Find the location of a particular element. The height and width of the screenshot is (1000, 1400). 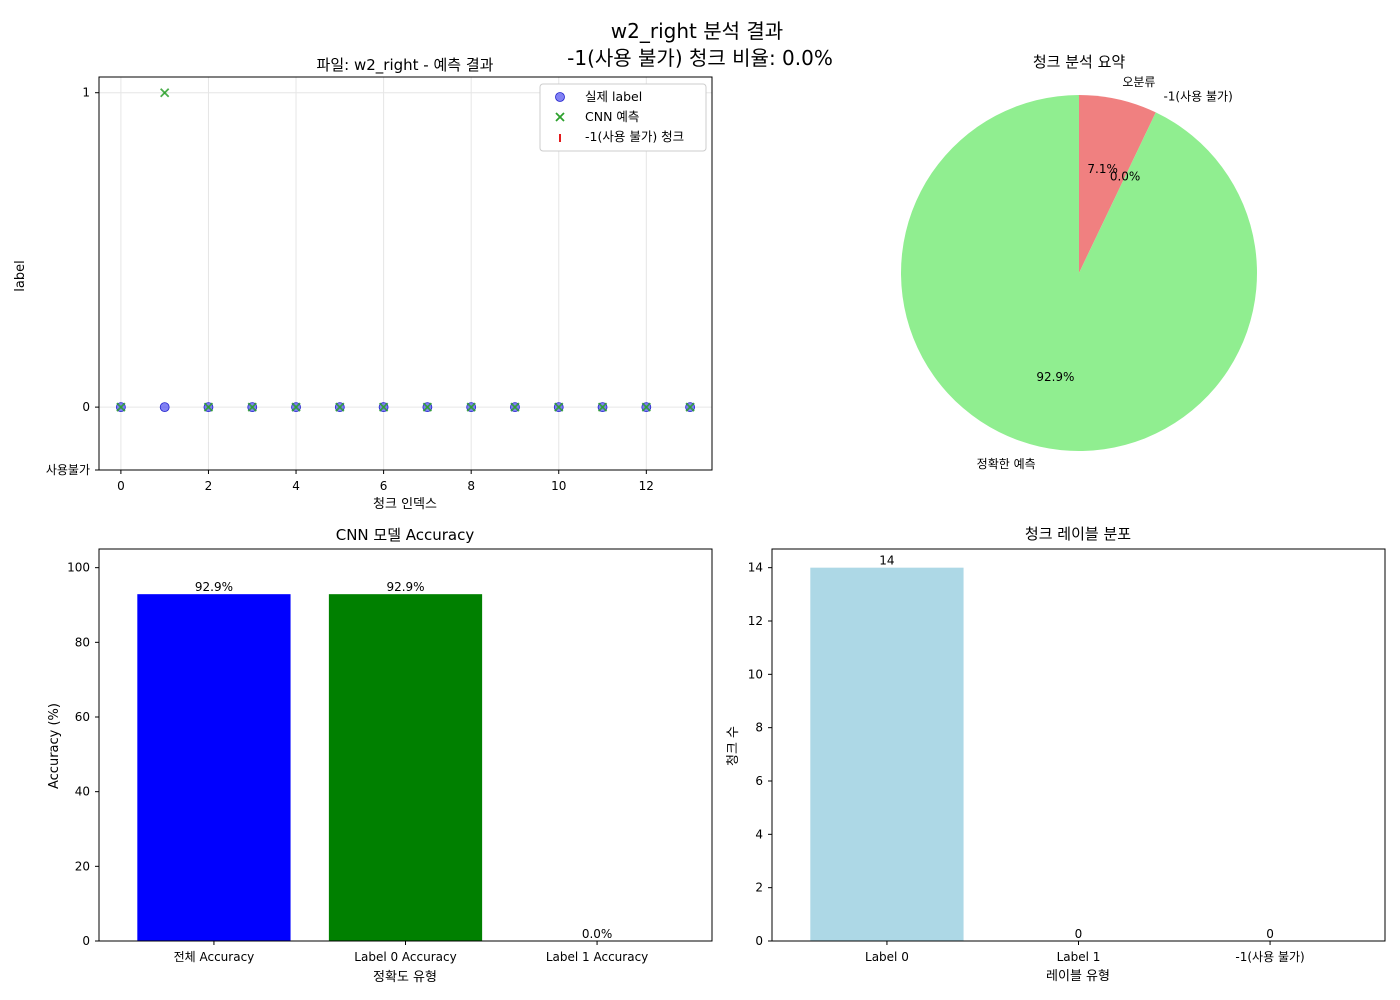

distribution-bars: 14 0 0 is located at coordinates (1042, 747).